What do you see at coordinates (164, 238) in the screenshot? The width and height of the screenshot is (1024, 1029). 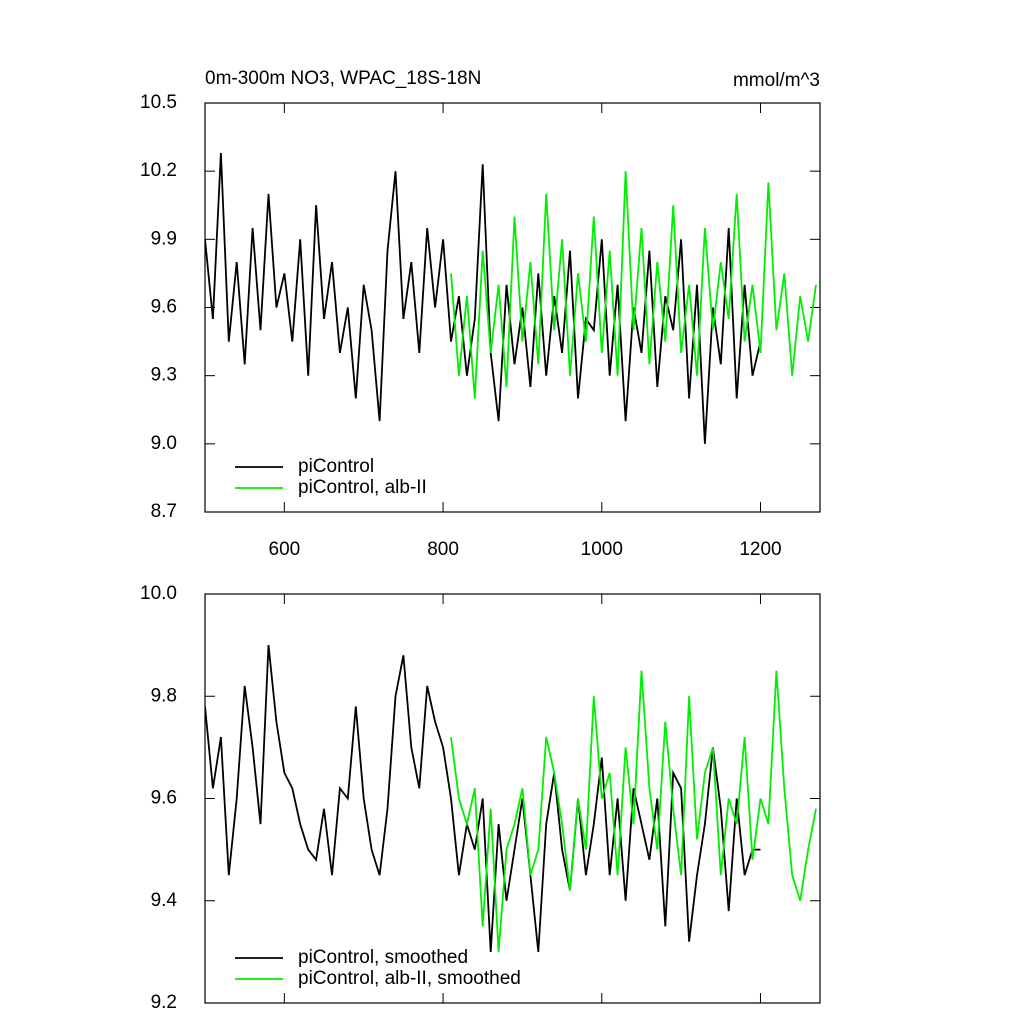 I see `y-tick-label: 9.9` at bounding box center [164, 238].